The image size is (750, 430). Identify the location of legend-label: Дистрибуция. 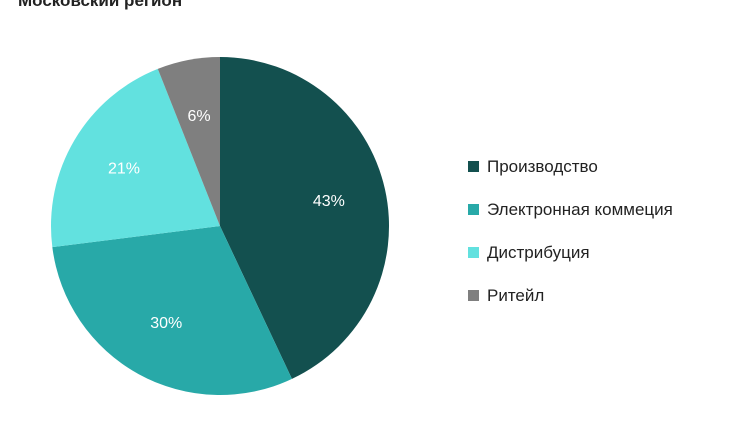
(538, 252).